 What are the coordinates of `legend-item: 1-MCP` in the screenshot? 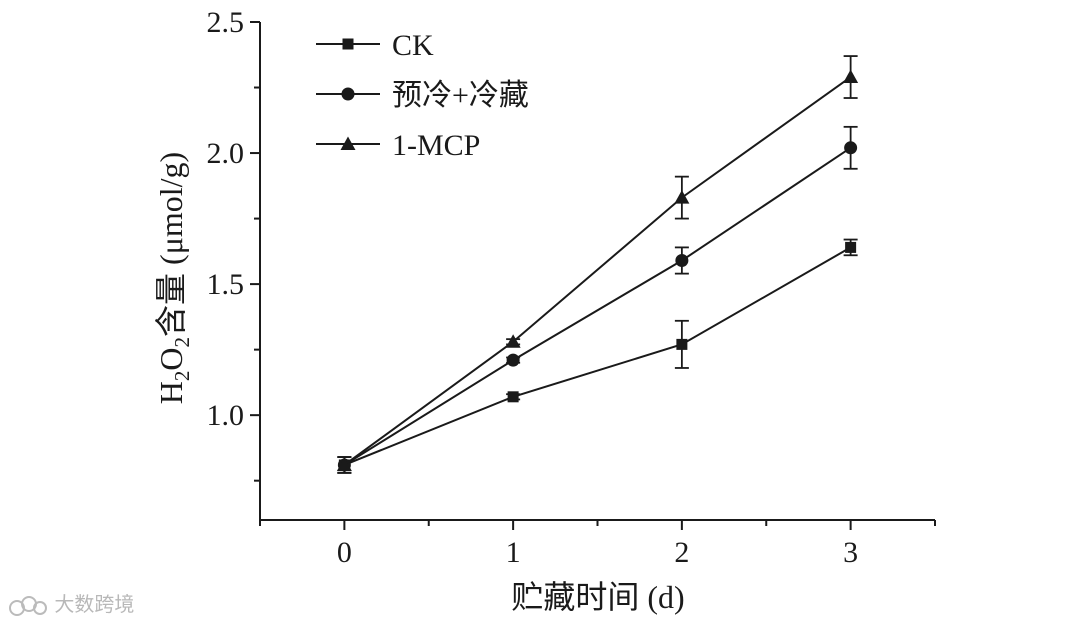 It's located at (398, 145).